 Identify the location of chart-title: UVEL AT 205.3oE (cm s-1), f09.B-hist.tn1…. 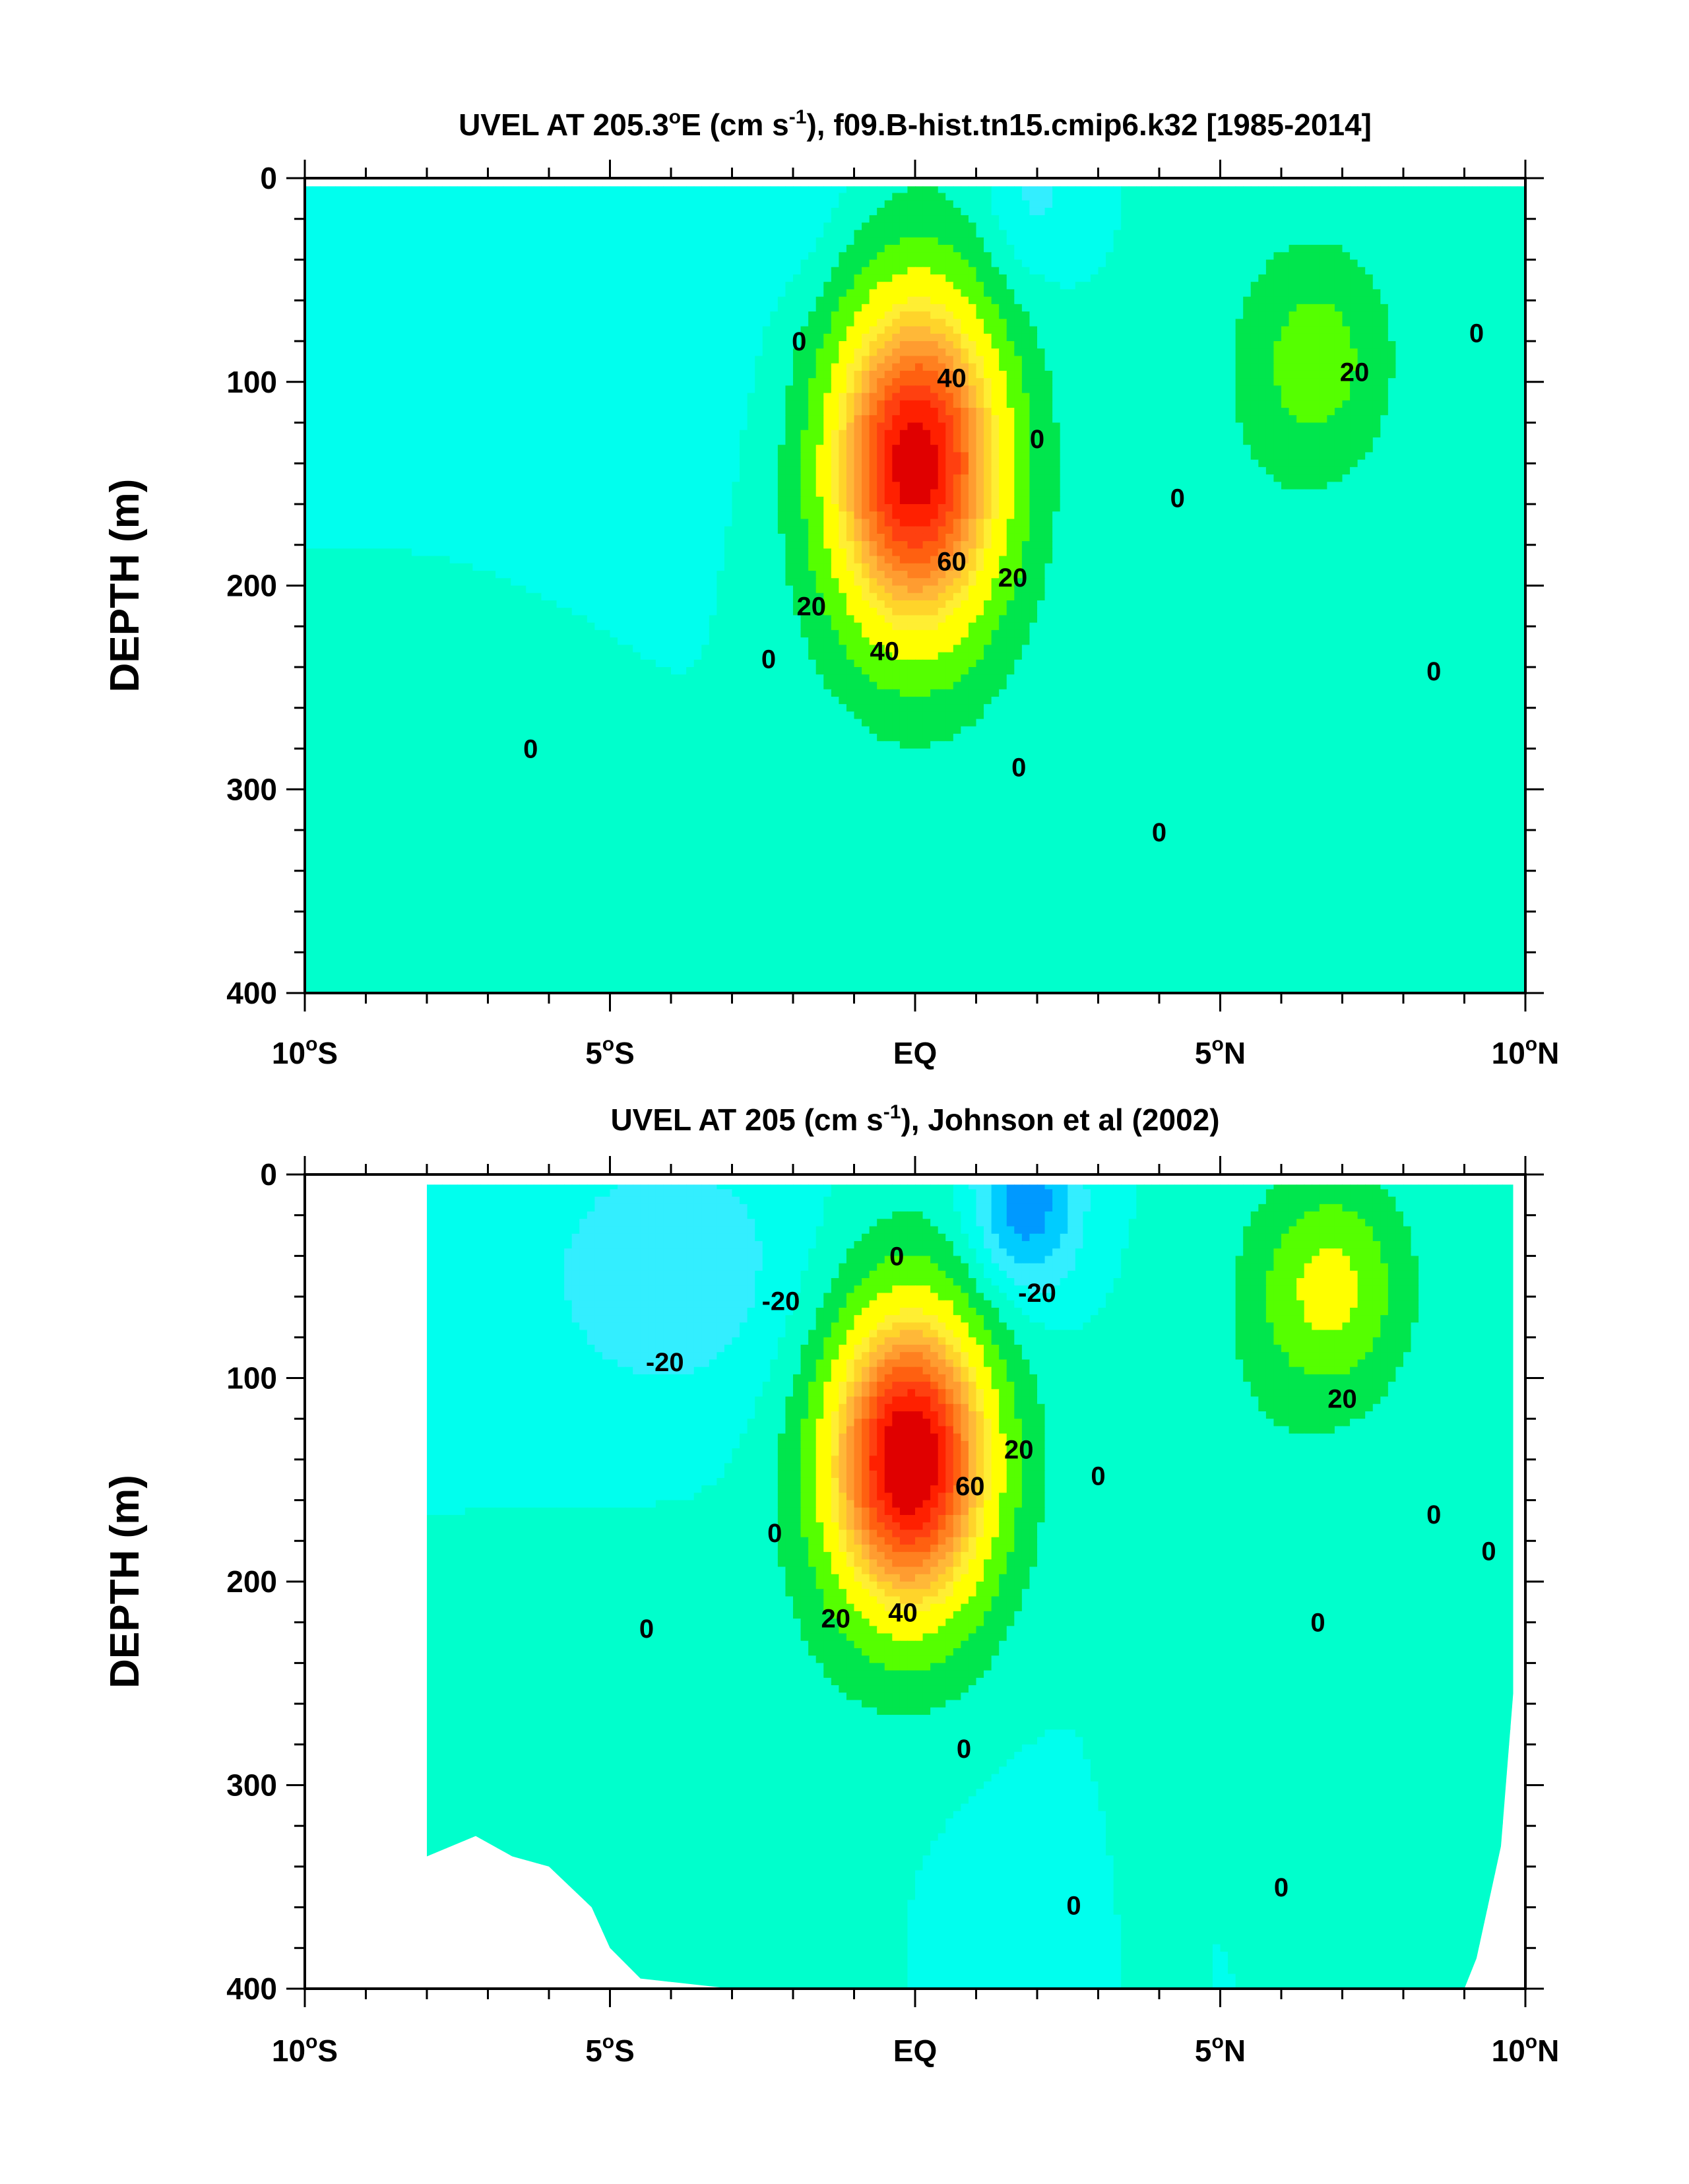
(916, 124).